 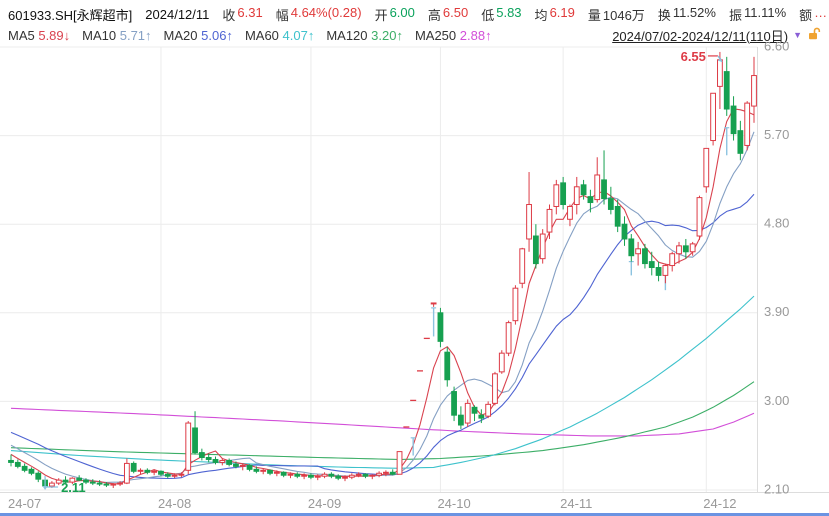 What do you see at coordinates (776, 134) in the screenshot?
I see `y-axis-label: 5.70` at bounding box center [776, 134].